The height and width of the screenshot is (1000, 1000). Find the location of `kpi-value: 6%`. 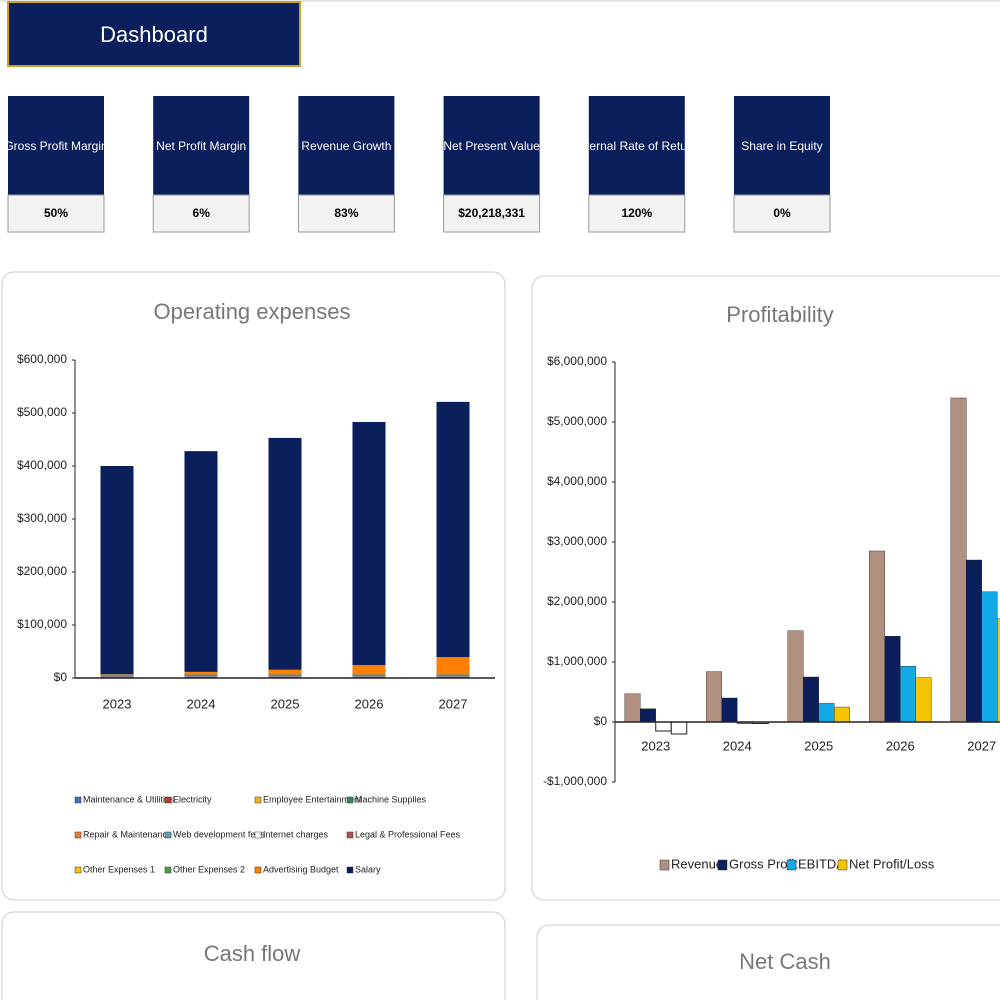

kpi-value: 6% is located at coordinates (202, 213).